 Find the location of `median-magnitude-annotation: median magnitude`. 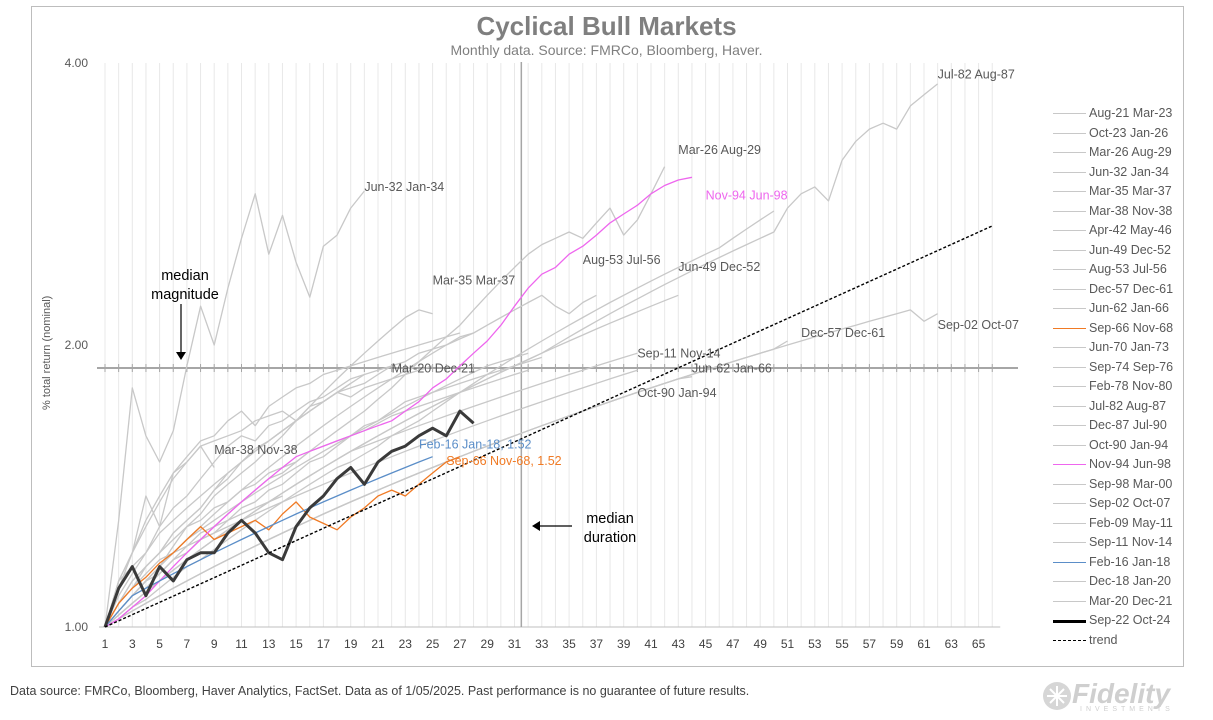

median-magnitude-annotation: median magnitude is located at coordinates (185, 286).